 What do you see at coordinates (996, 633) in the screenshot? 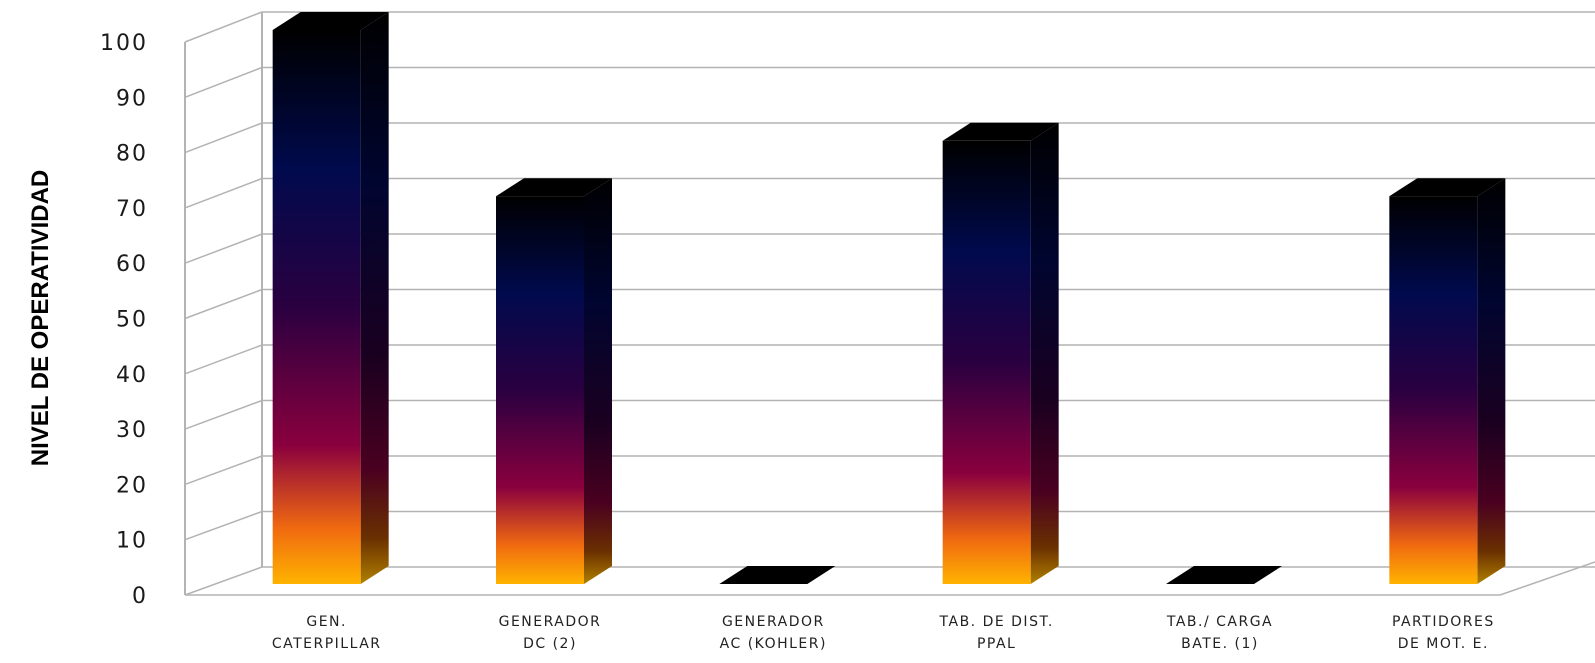
I see `x-category-label: TAB. DE DIST. PPAL` at bounding box center [996, 633].